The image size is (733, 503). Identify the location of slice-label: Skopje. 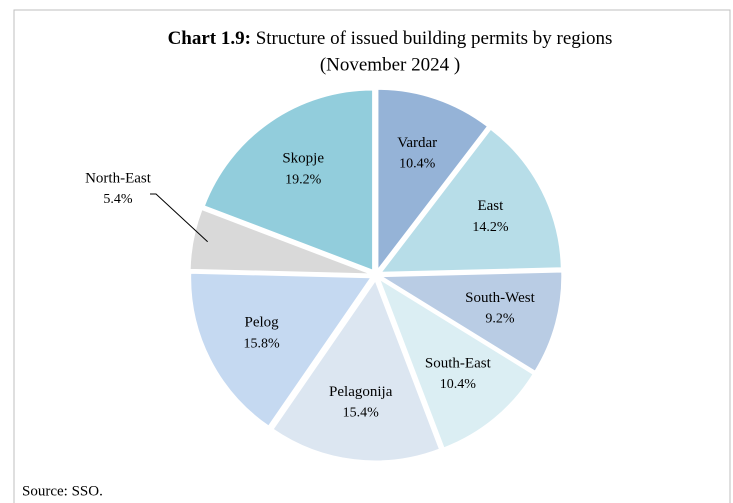
(303, 159).